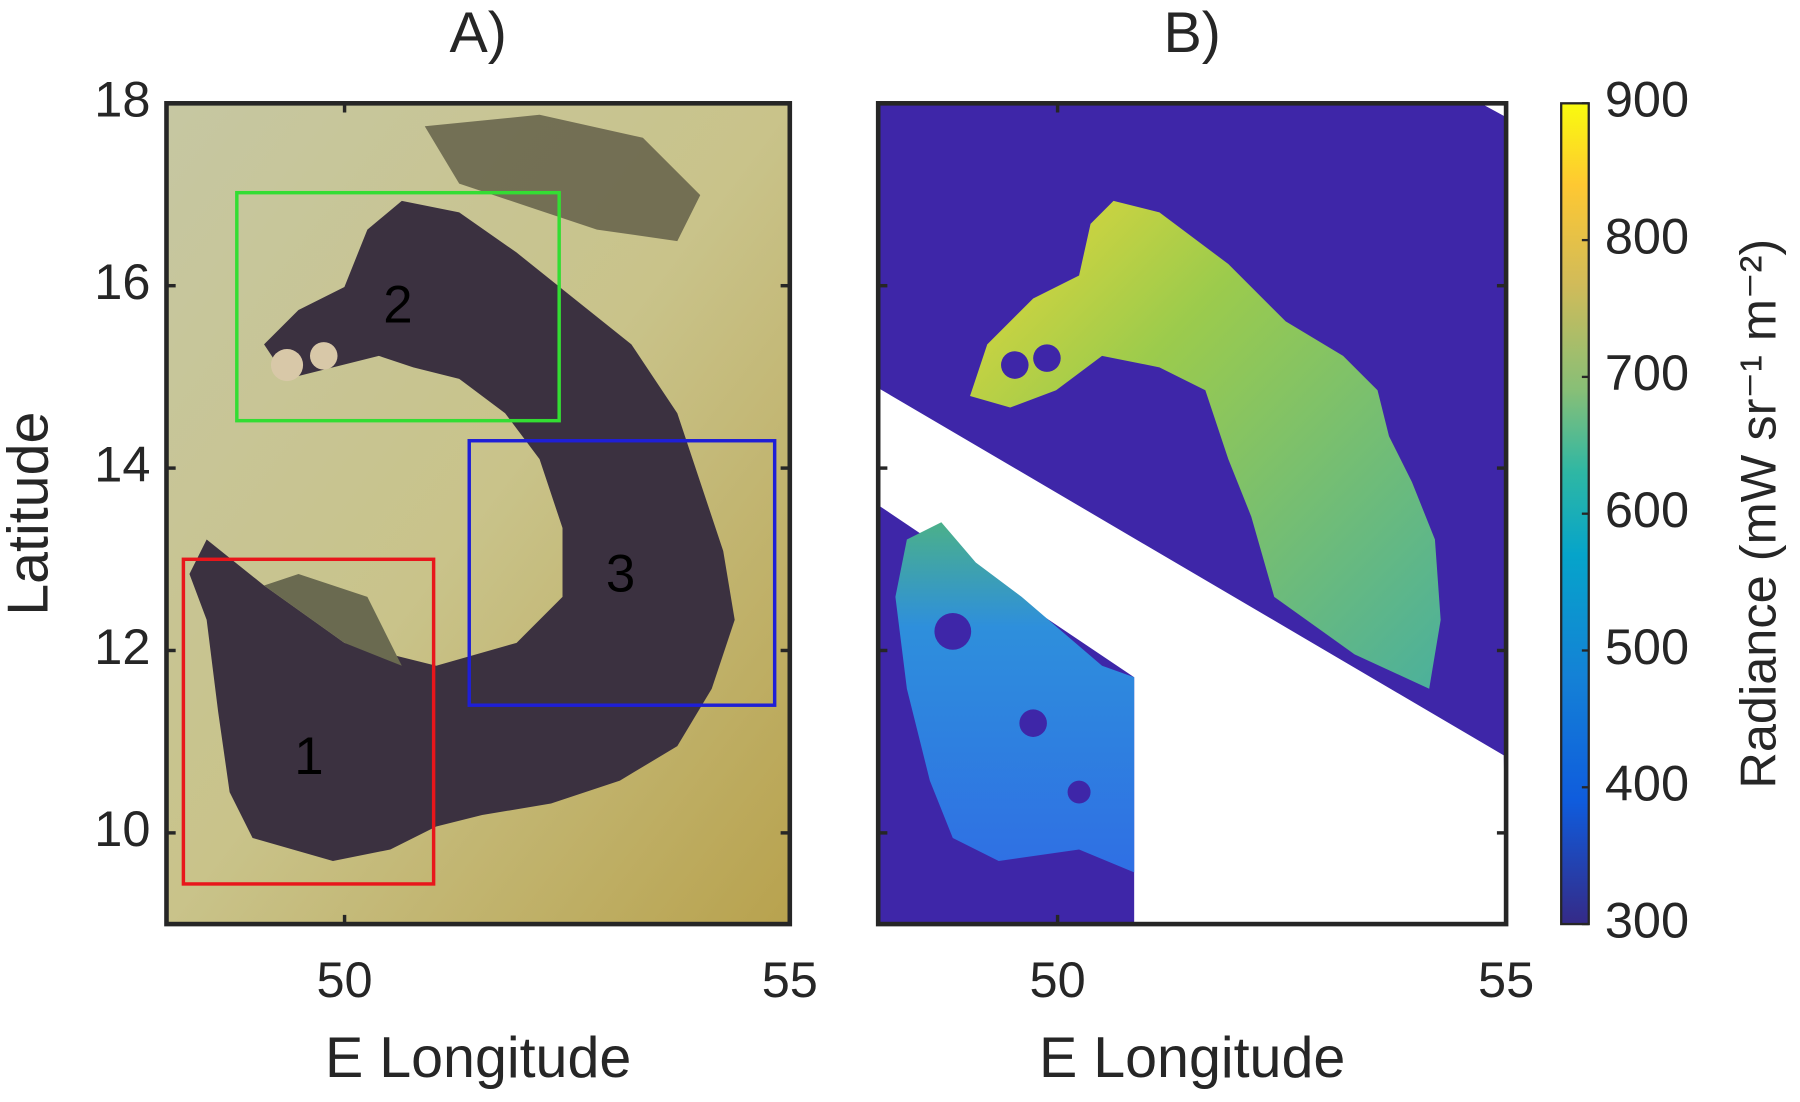 This screenshot has width=1800, height=1102. I want to click on colorbar-tick-label: 900, so click(1647, 99).